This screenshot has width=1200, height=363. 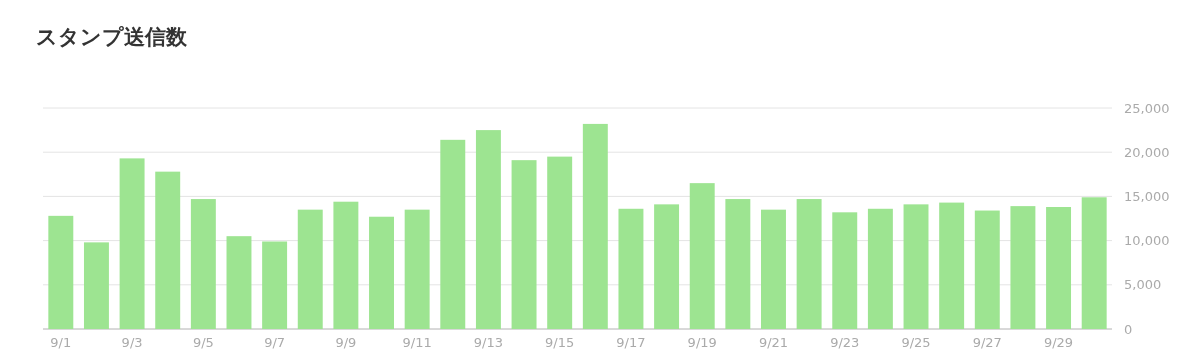 What do you see at coordinates (1058, 342) in the screenshot?
I see `x-tick-label: 9/29` at bounding box center [1058, 342].